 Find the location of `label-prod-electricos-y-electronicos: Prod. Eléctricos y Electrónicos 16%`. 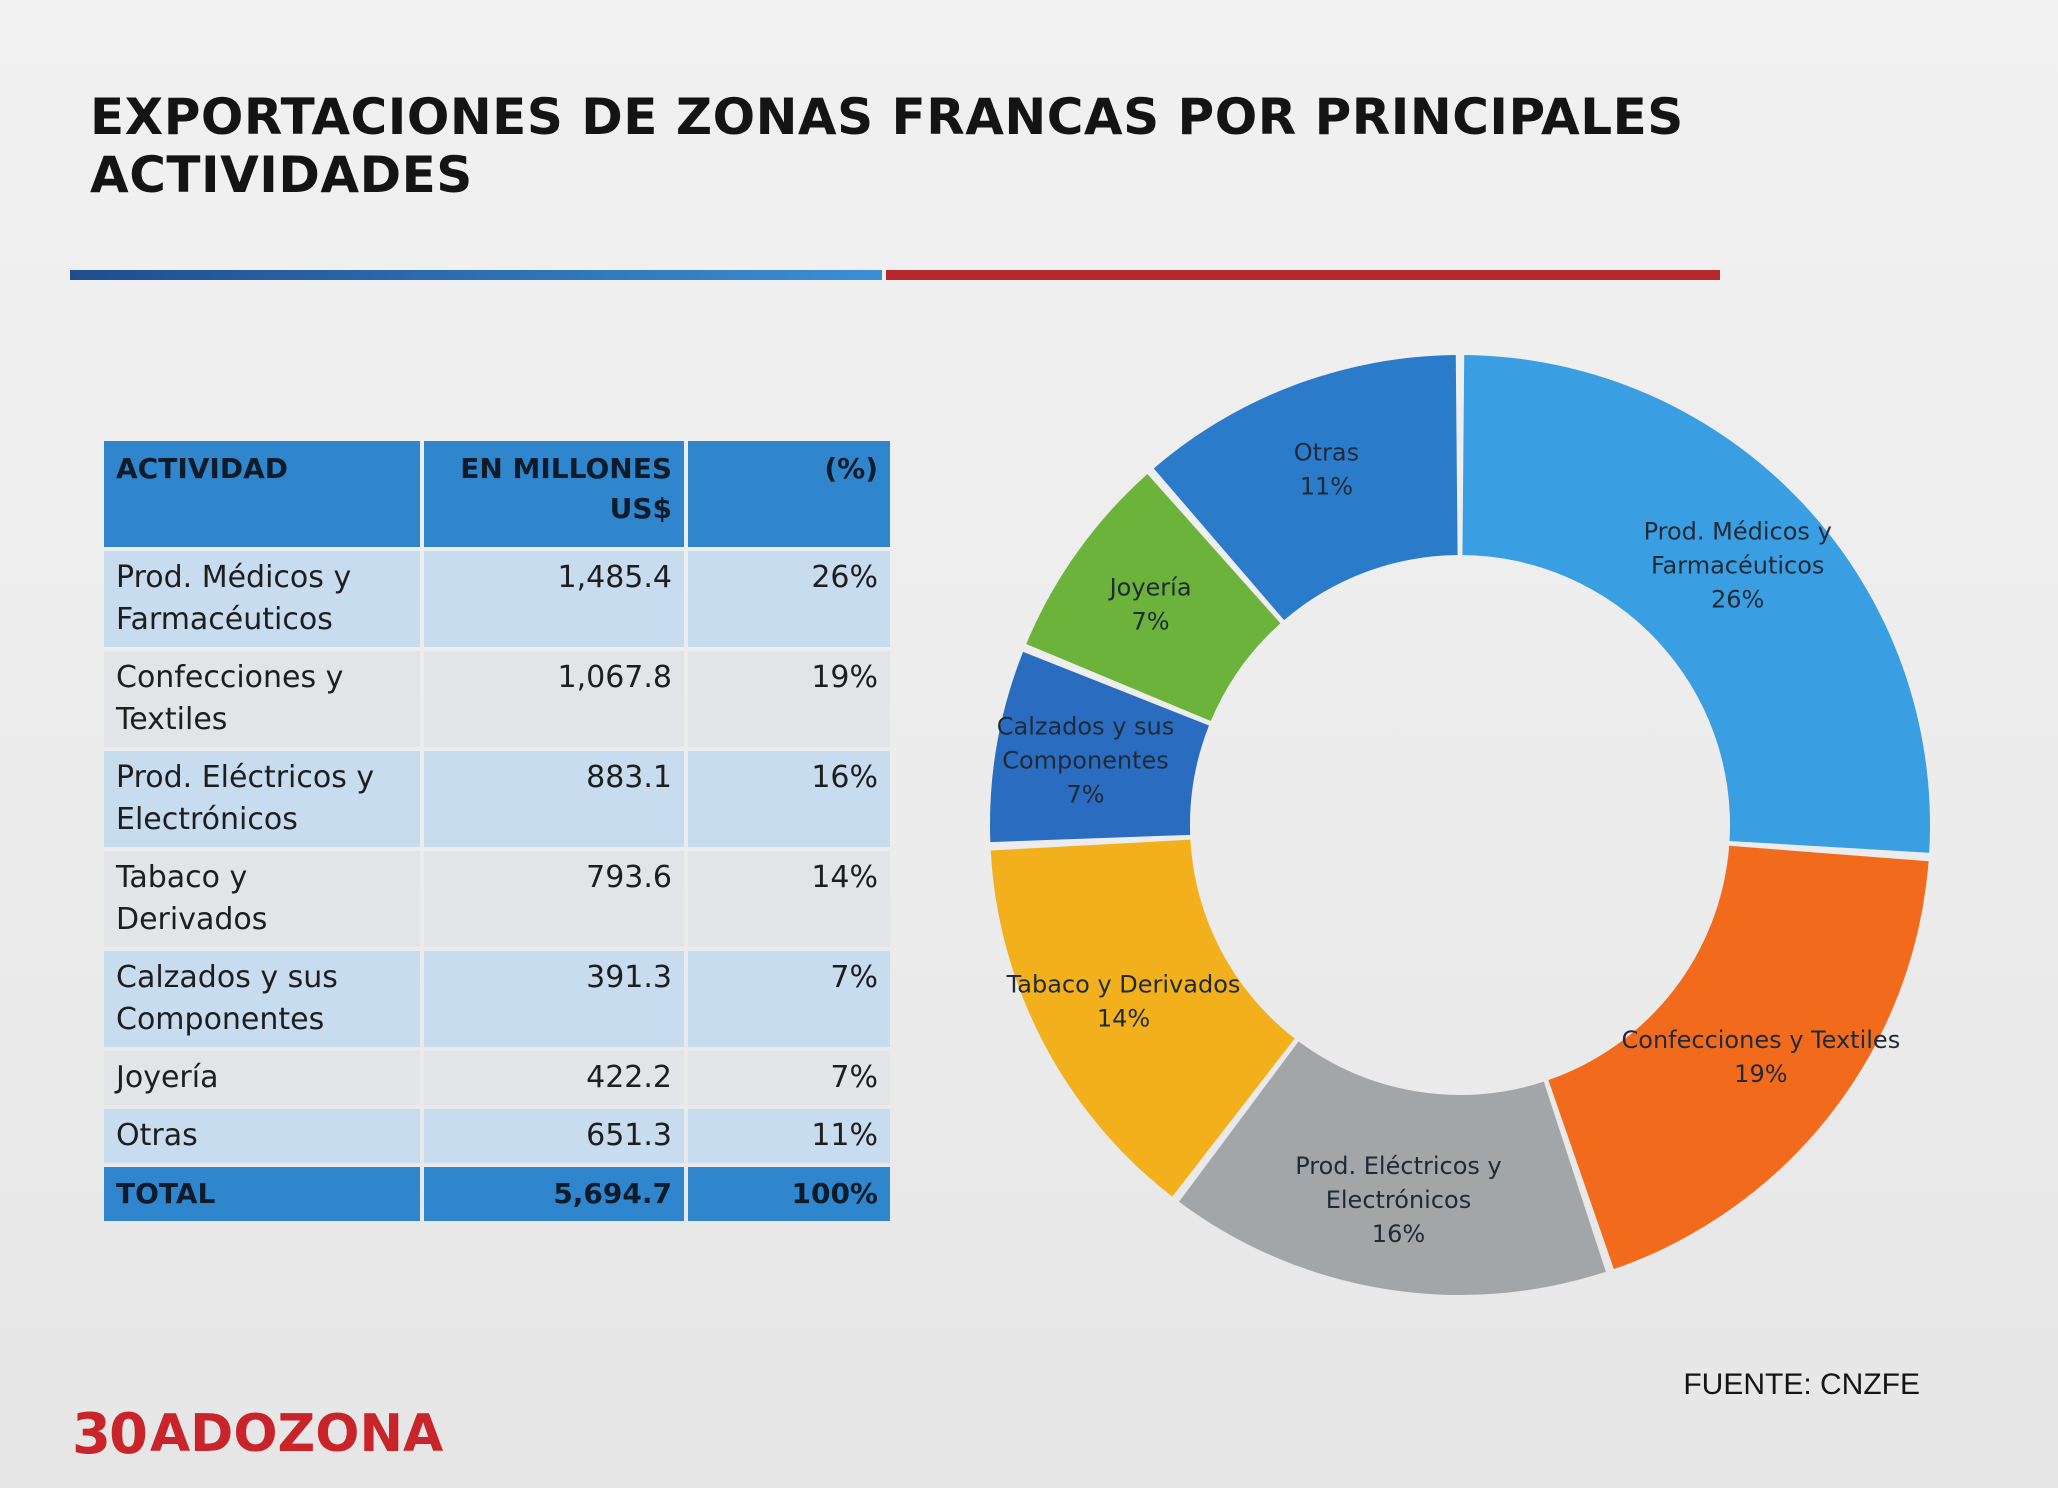

label-prod-electricos-y-electronicos: Prod. Eléctricos y Electrónicos 16% is located at coordinates (1398, 1200).